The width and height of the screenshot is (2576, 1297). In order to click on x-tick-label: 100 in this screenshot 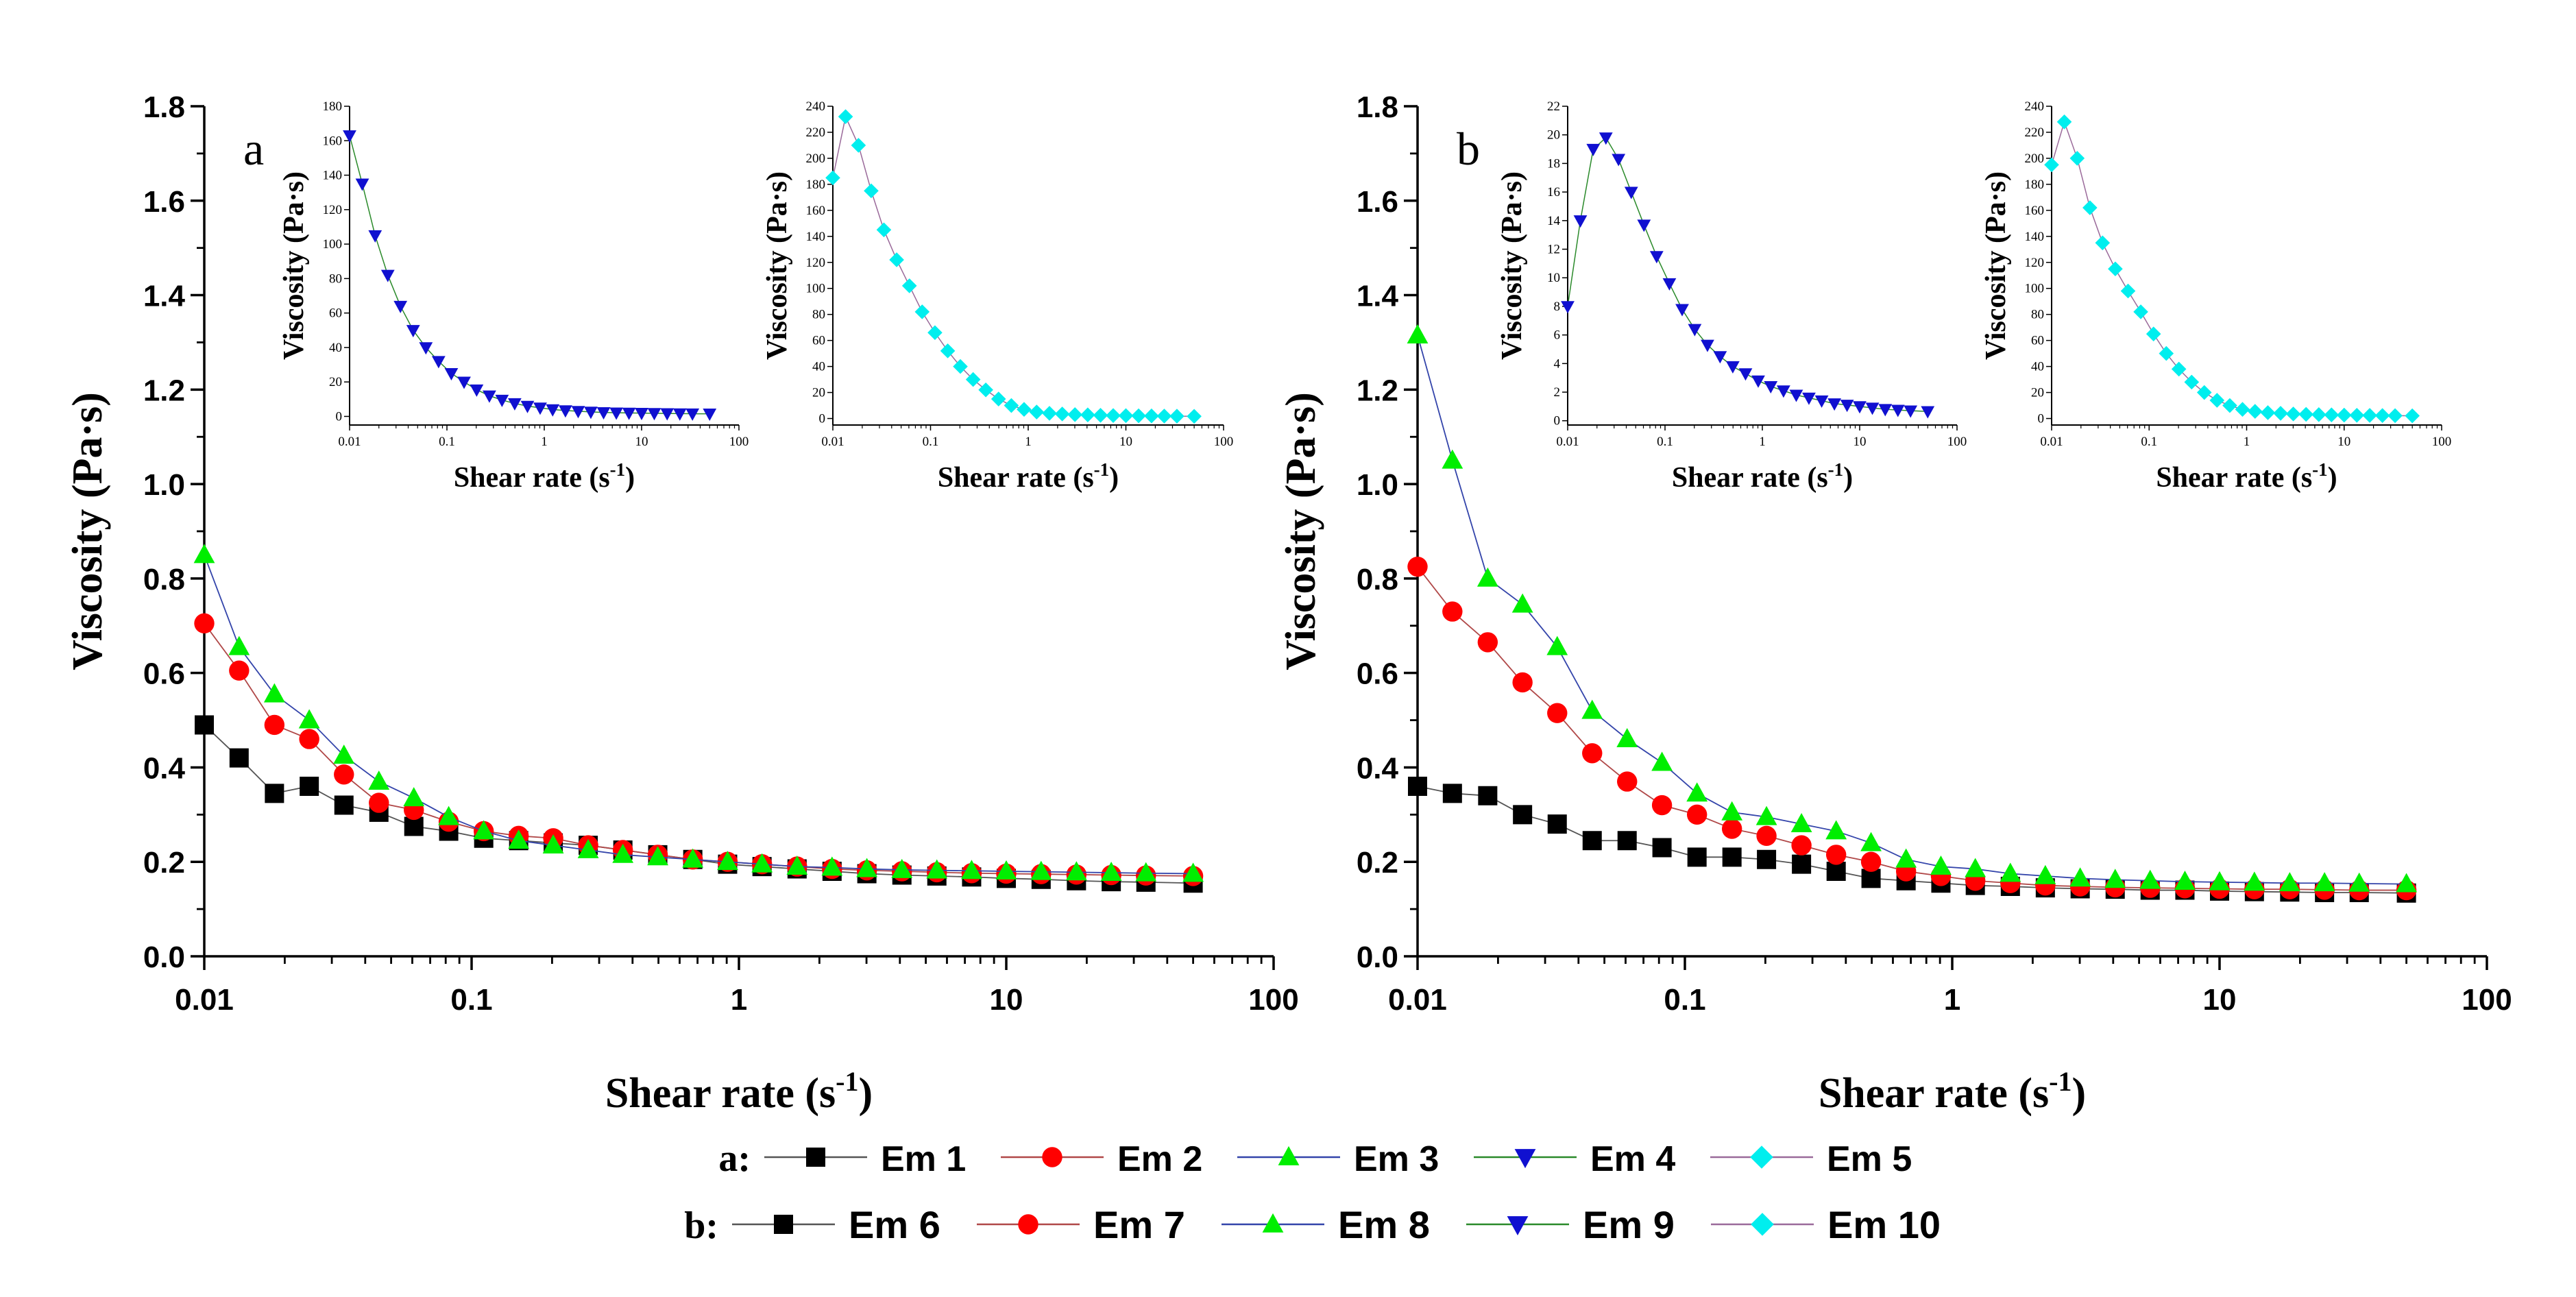, I will do `click(739, 442)`.